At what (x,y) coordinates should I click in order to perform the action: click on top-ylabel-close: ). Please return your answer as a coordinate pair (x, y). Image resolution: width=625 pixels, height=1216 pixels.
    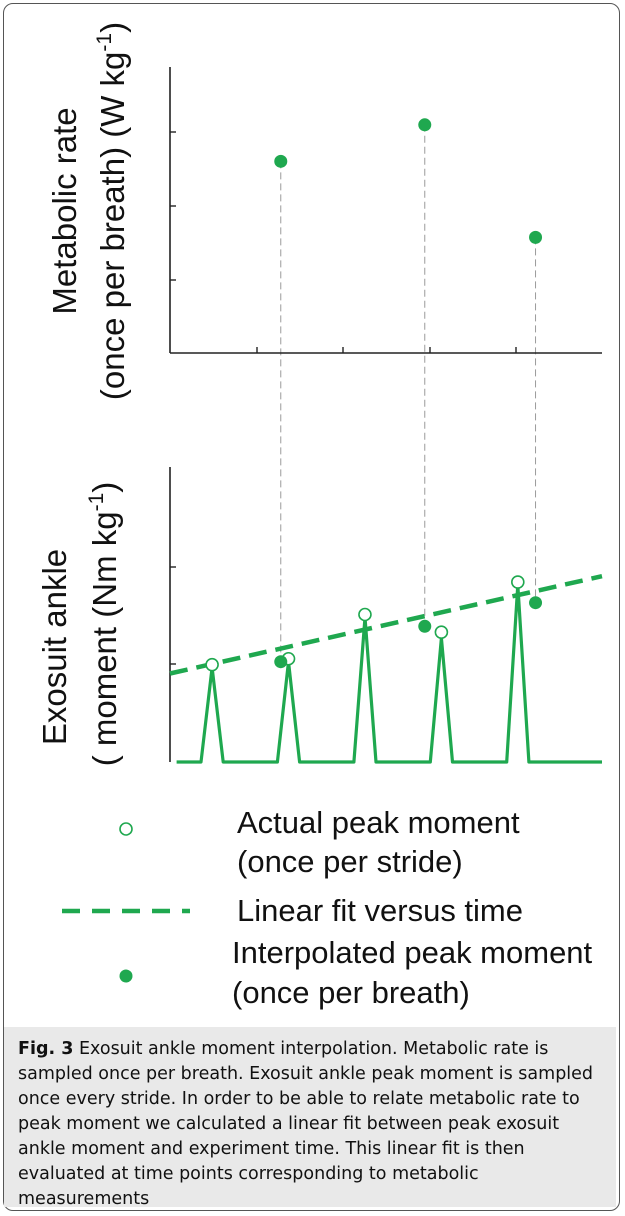
    Looking at the image, I should click on (112, 27).